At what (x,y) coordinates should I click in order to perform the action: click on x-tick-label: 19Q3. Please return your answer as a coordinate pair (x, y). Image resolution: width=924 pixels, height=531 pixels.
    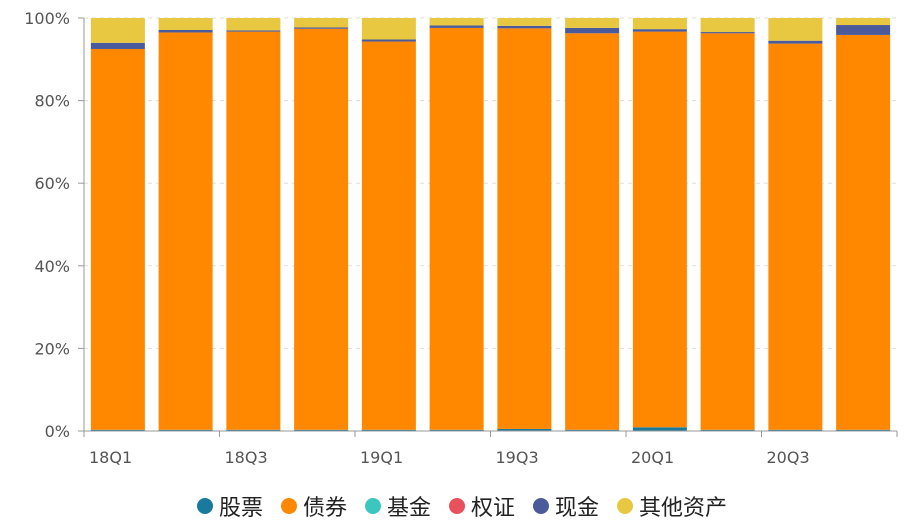
    Looking at the image, I should click on (517, 457).